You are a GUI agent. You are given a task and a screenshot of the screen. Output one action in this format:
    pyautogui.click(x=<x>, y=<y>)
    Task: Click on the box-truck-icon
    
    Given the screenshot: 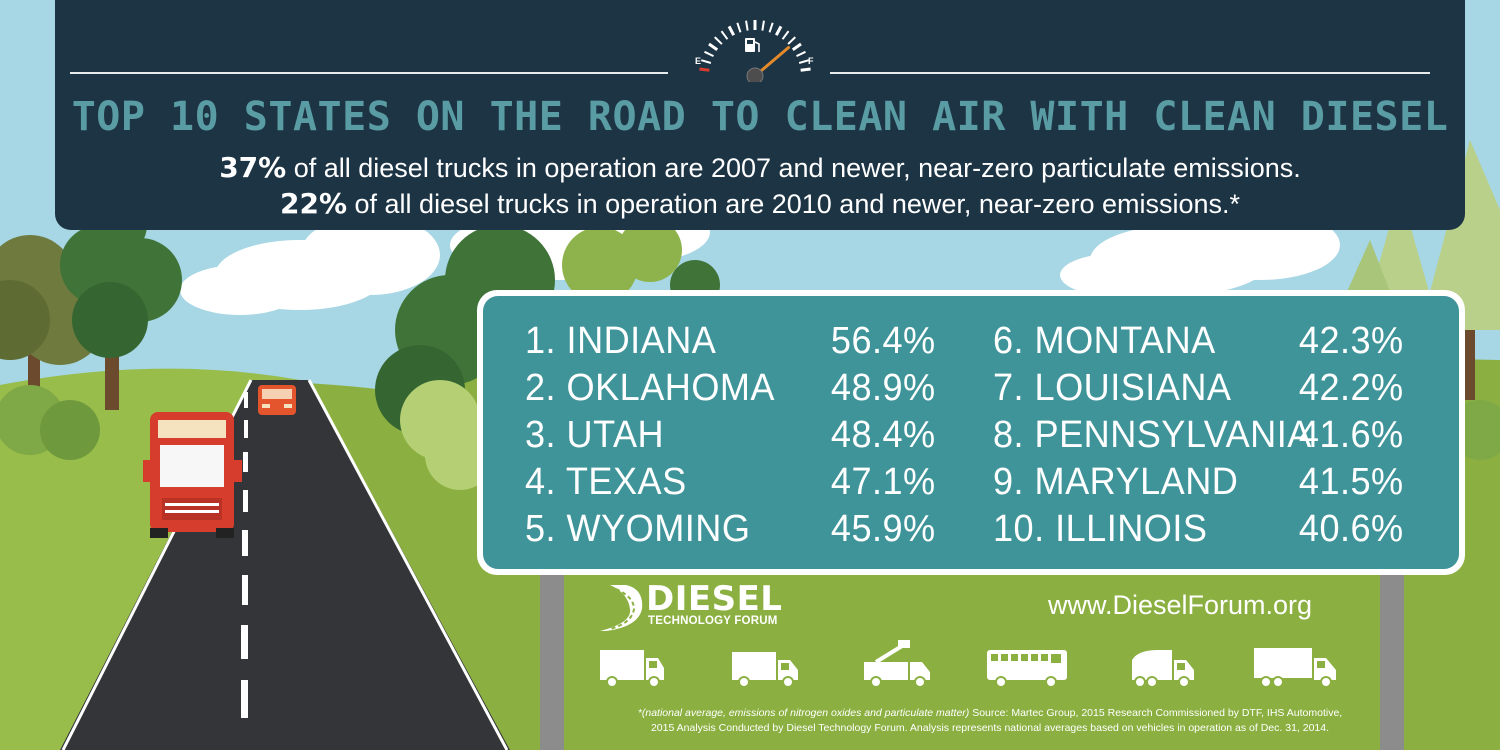 What is the action you would take?
    pyautogui.click(x=632, y=669)
    